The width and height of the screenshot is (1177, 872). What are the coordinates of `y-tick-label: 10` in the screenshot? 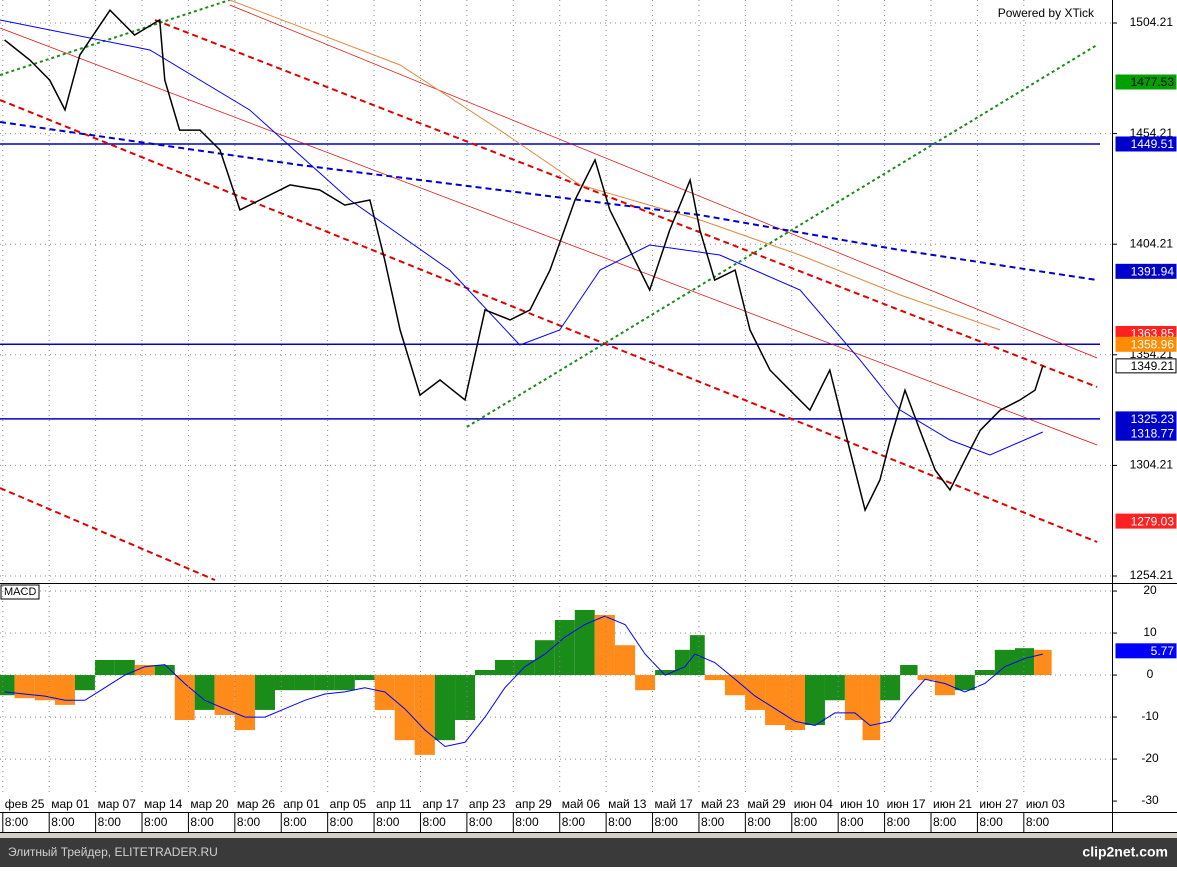 It's located at (1150, 632).